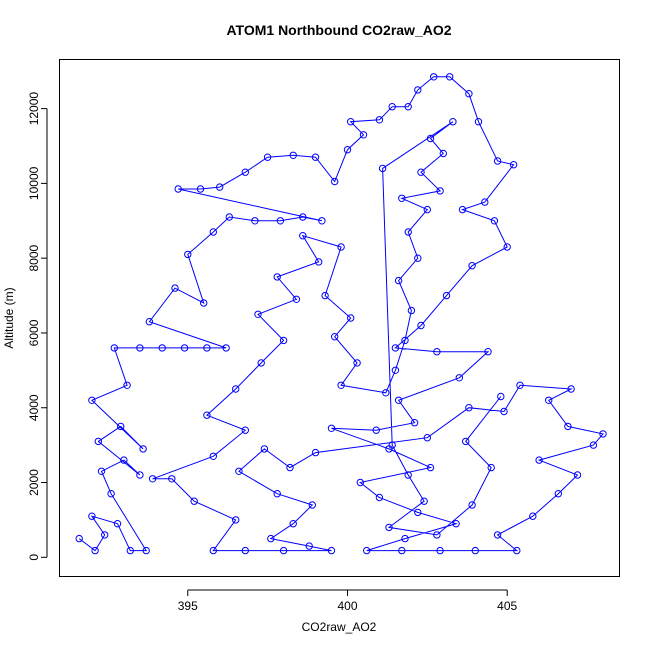 The height and width of the screenshot is (650, 650). I want to click on x-axis-label: CO2raw_AO2, so click(339, 627).